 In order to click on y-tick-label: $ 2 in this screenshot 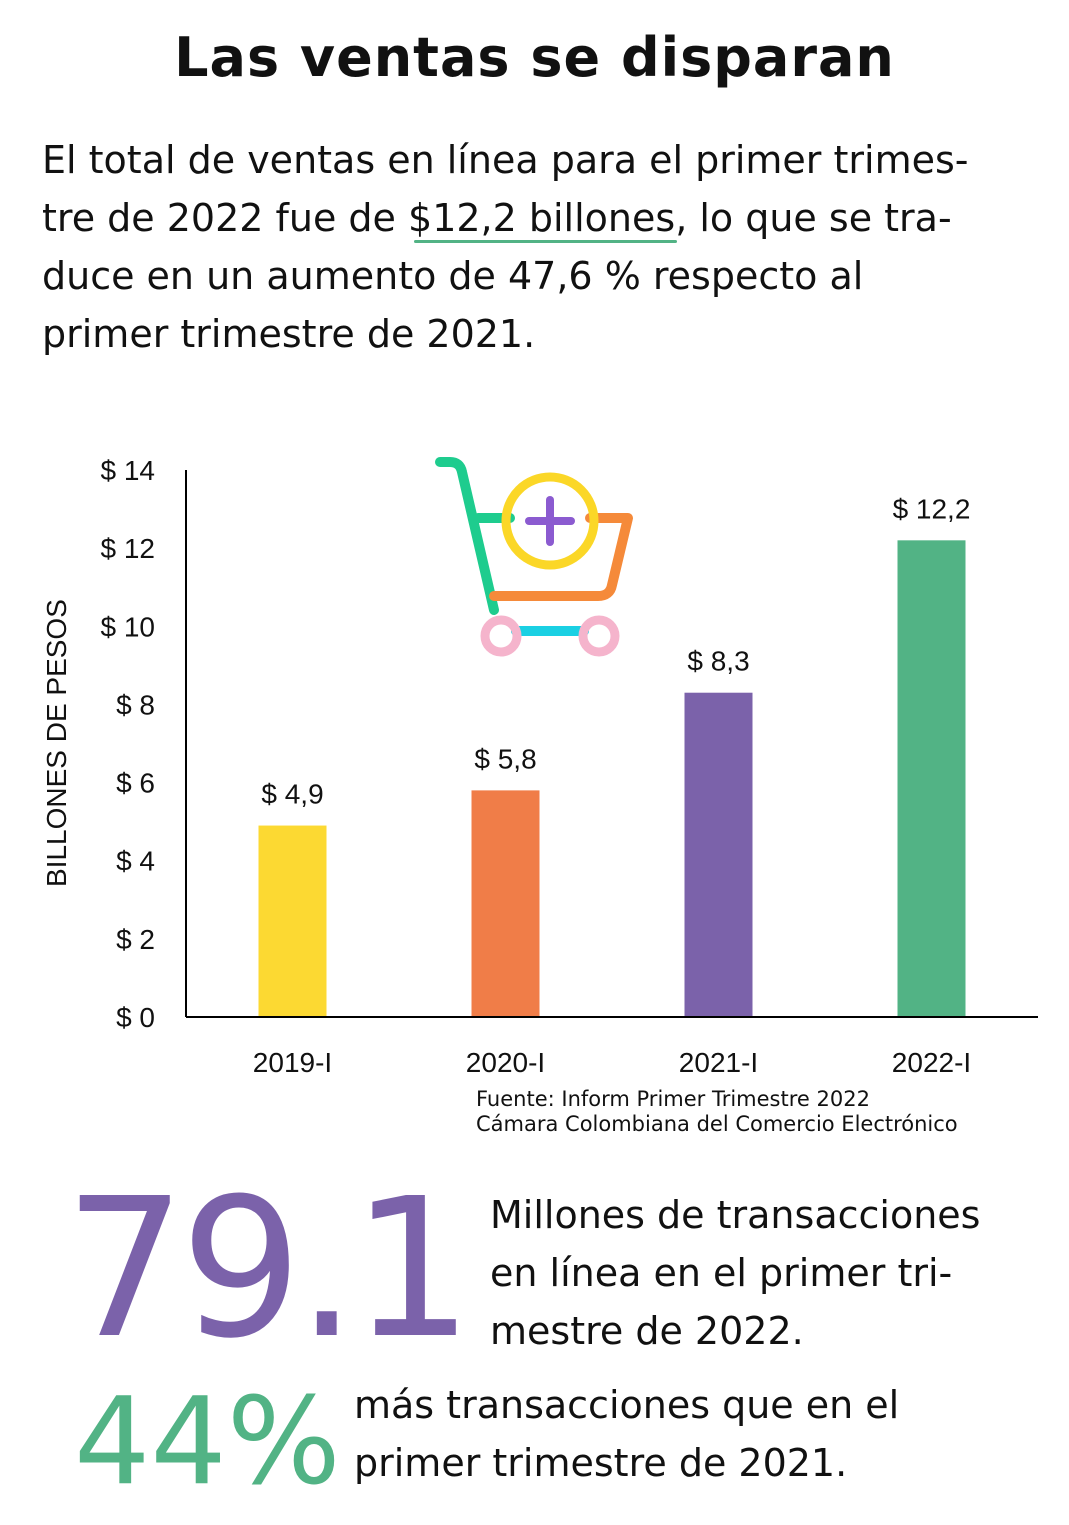, I will do `click(135, 939)`.